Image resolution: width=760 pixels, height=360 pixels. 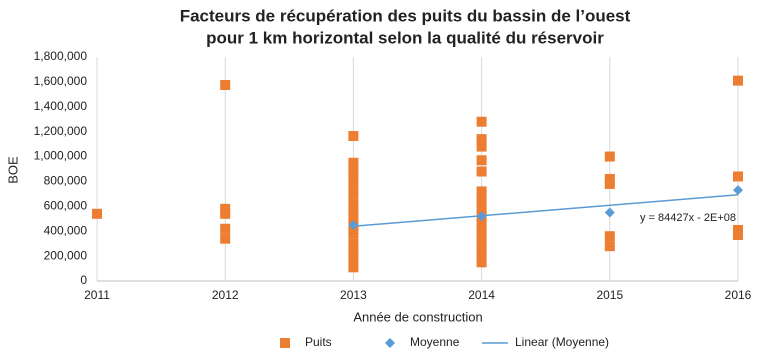 What do you see at coordinates (417, 316) in the screenshot?
I see `x-axis-label: Année de construction` at bounding box center [417, 316].